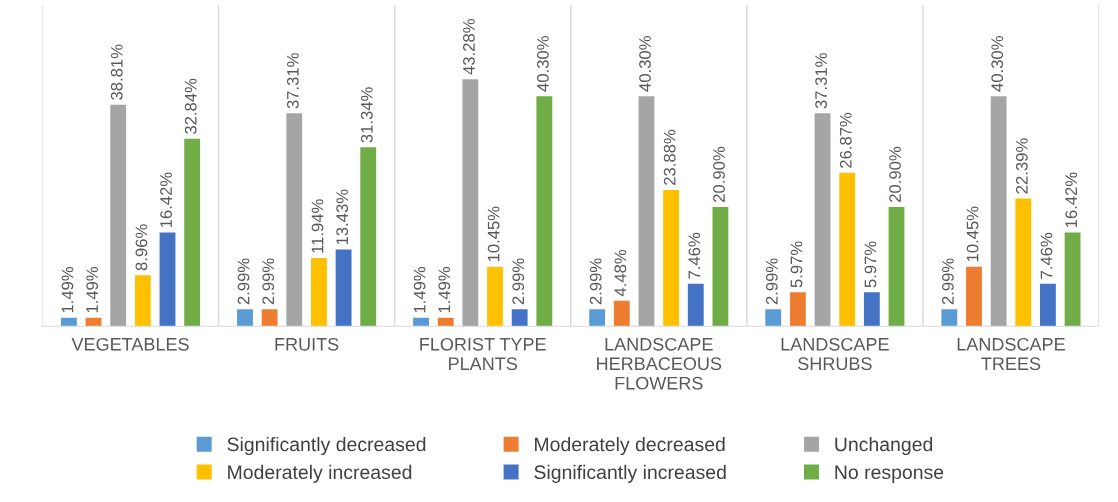 This screenshot has height=502, width=1118. Describe the element at coordinates (130, 344) in the screenshot. I see `x-tick-label: VEGETABLES` at that location.